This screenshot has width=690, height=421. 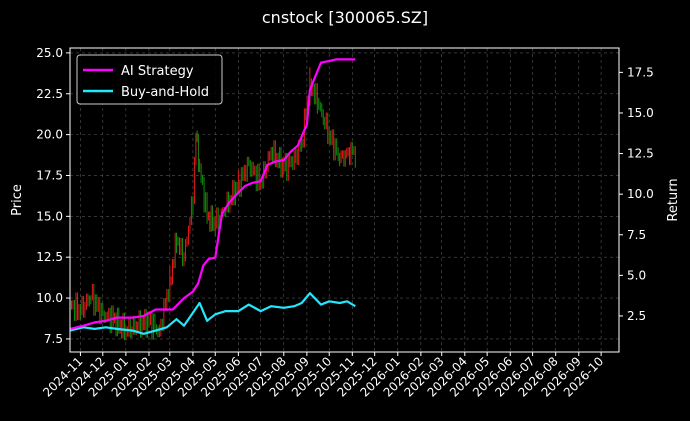 What do you see at coordinates (49, 216) in the screenshot?
I see `left-tick-label: 15.0` at bounding box center [49, 216].